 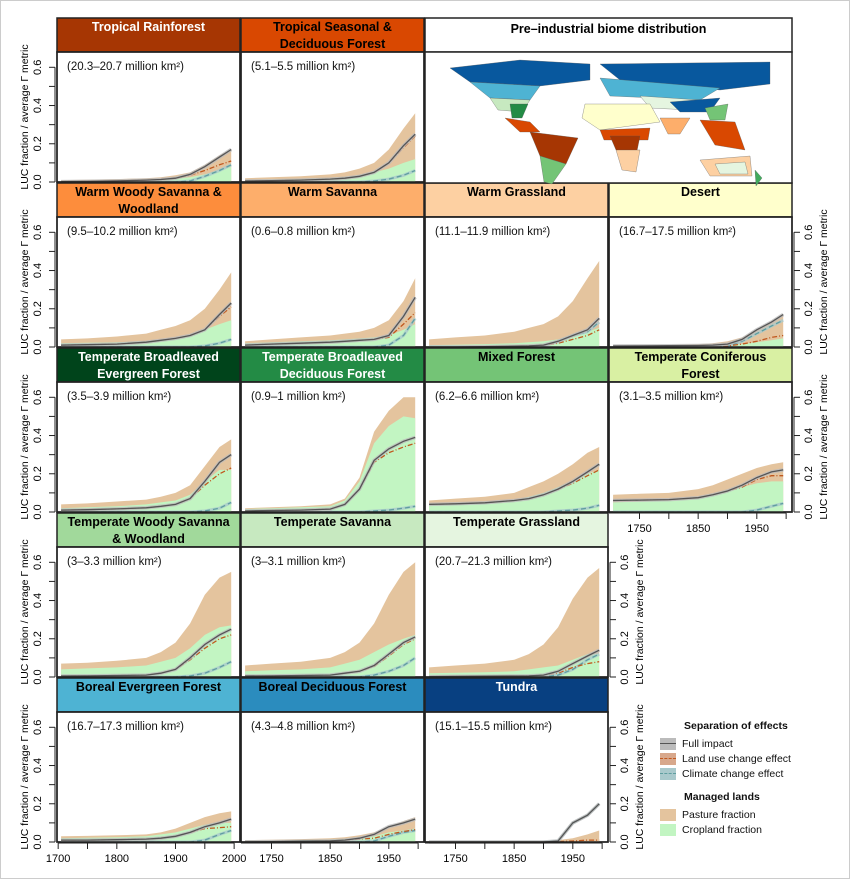 I want to click on cropland-swatch, so click(x=668, y=829).